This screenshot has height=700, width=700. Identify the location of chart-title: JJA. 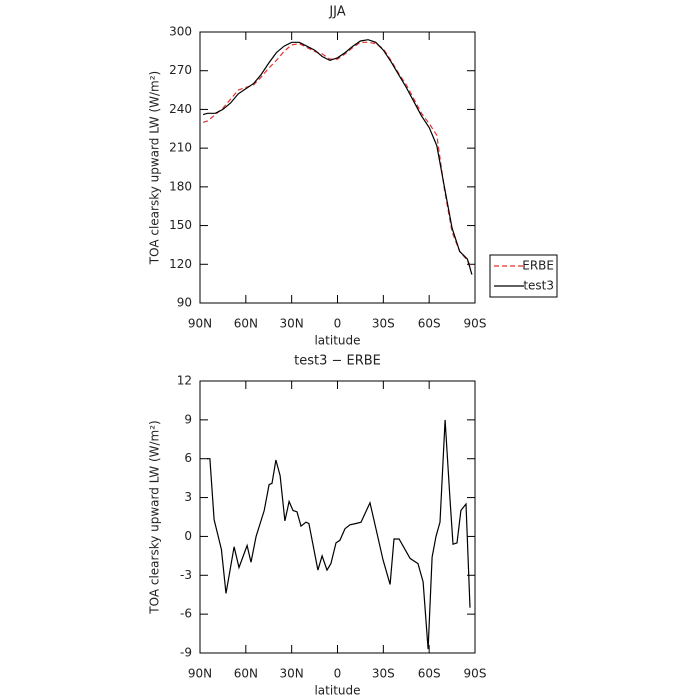
(336, 12).